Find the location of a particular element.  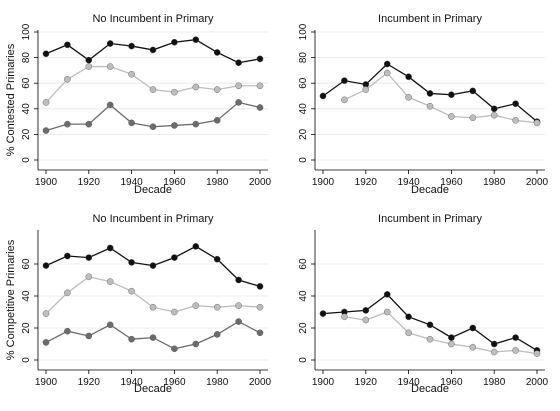

y-tick-label: 80 is located at coordinates (26, 58).